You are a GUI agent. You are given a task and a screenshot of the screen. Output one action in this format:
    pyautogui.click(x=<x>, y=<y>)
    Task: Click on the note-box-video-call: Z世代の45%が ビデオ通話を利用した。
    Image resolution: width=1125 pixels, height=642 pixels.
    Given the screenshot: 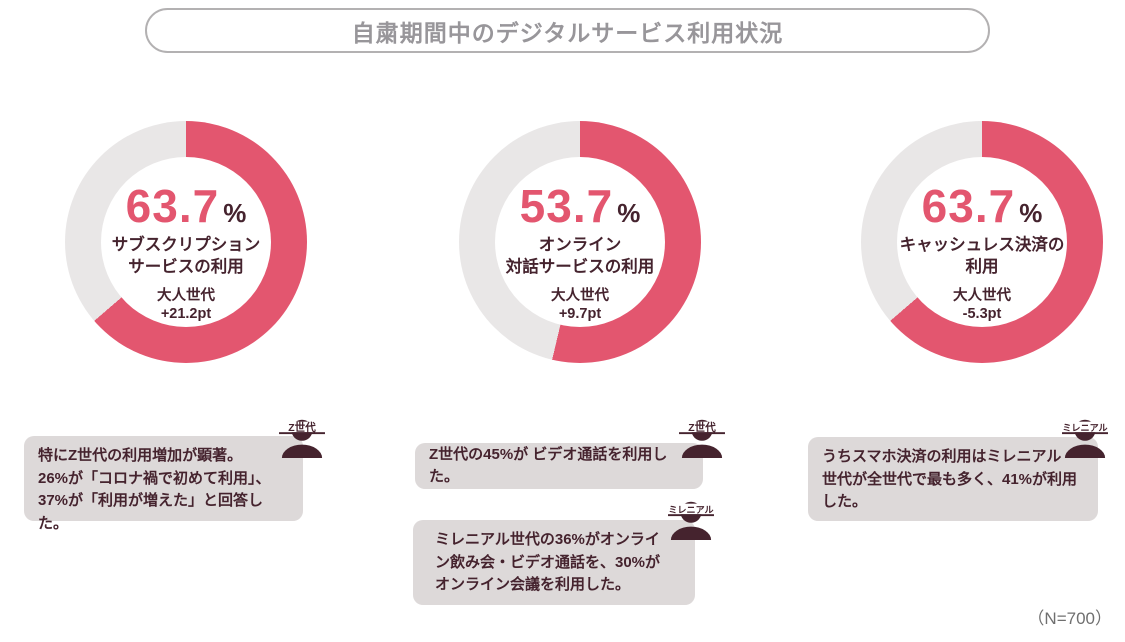 What is the action you would take?
    pyautogui.click(x=559, y=466)
    